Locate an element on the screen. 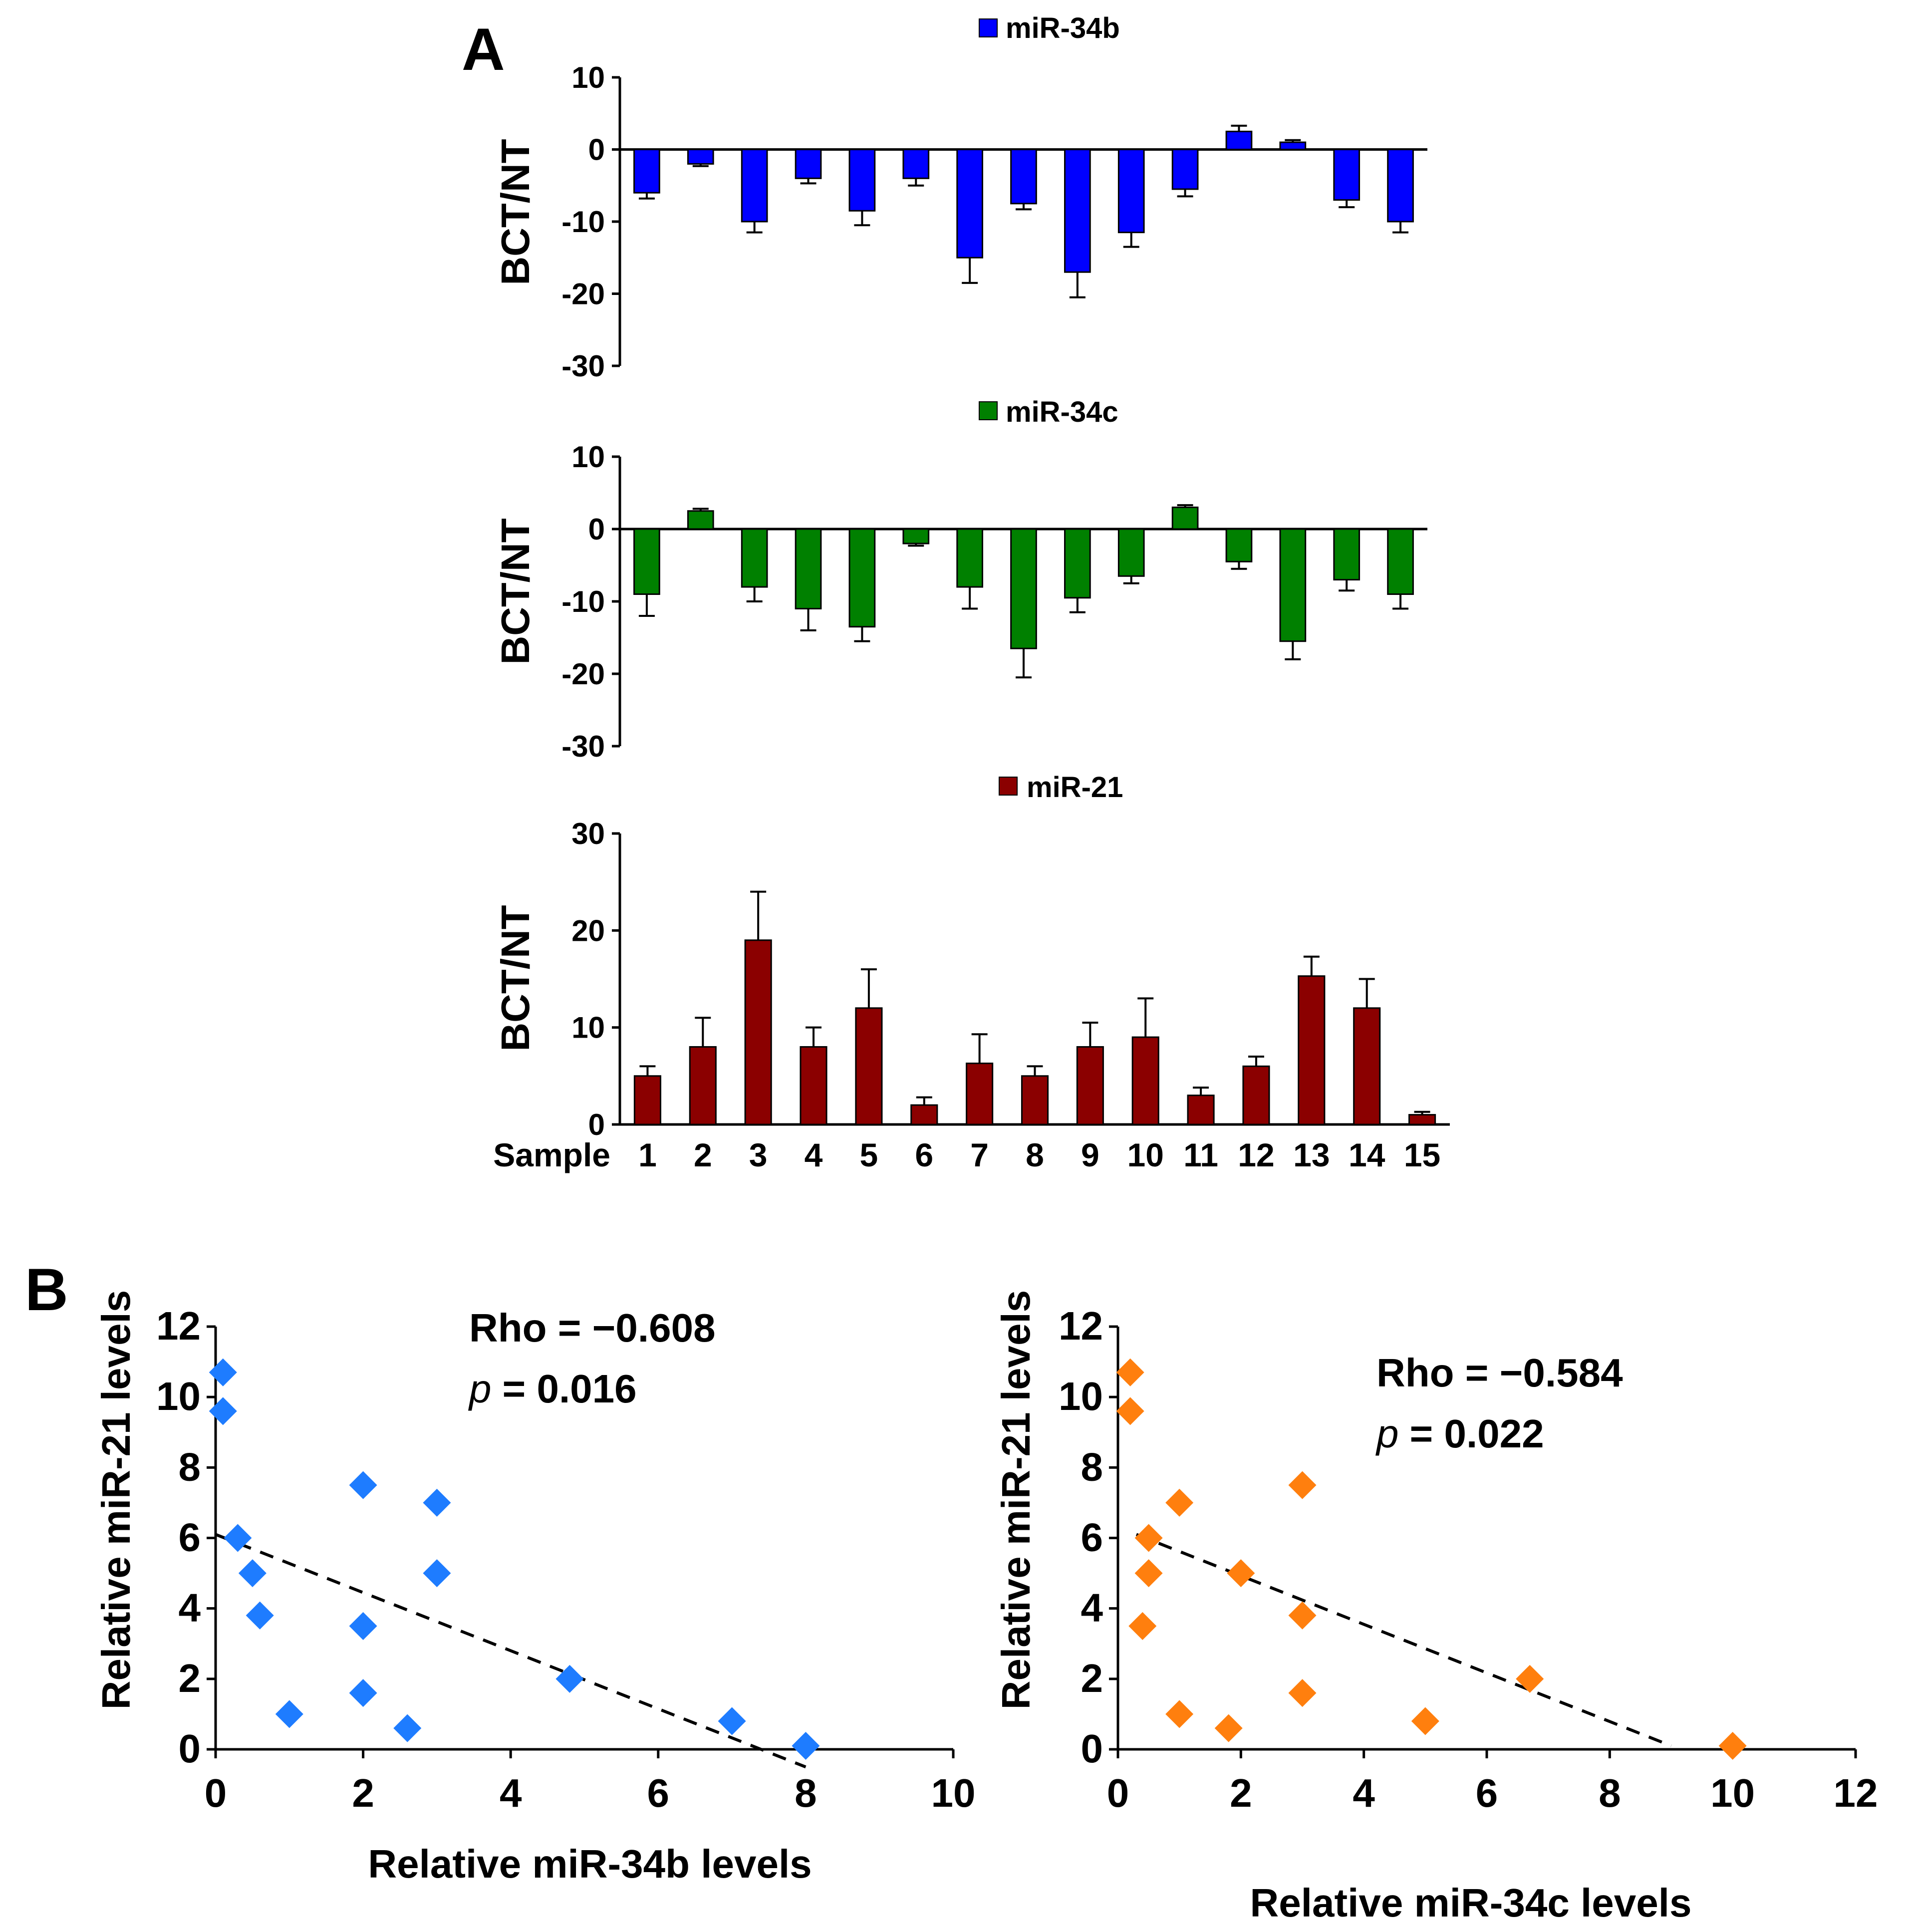  x-tick-label-3: 6 is located at coordinates (658, 1793).